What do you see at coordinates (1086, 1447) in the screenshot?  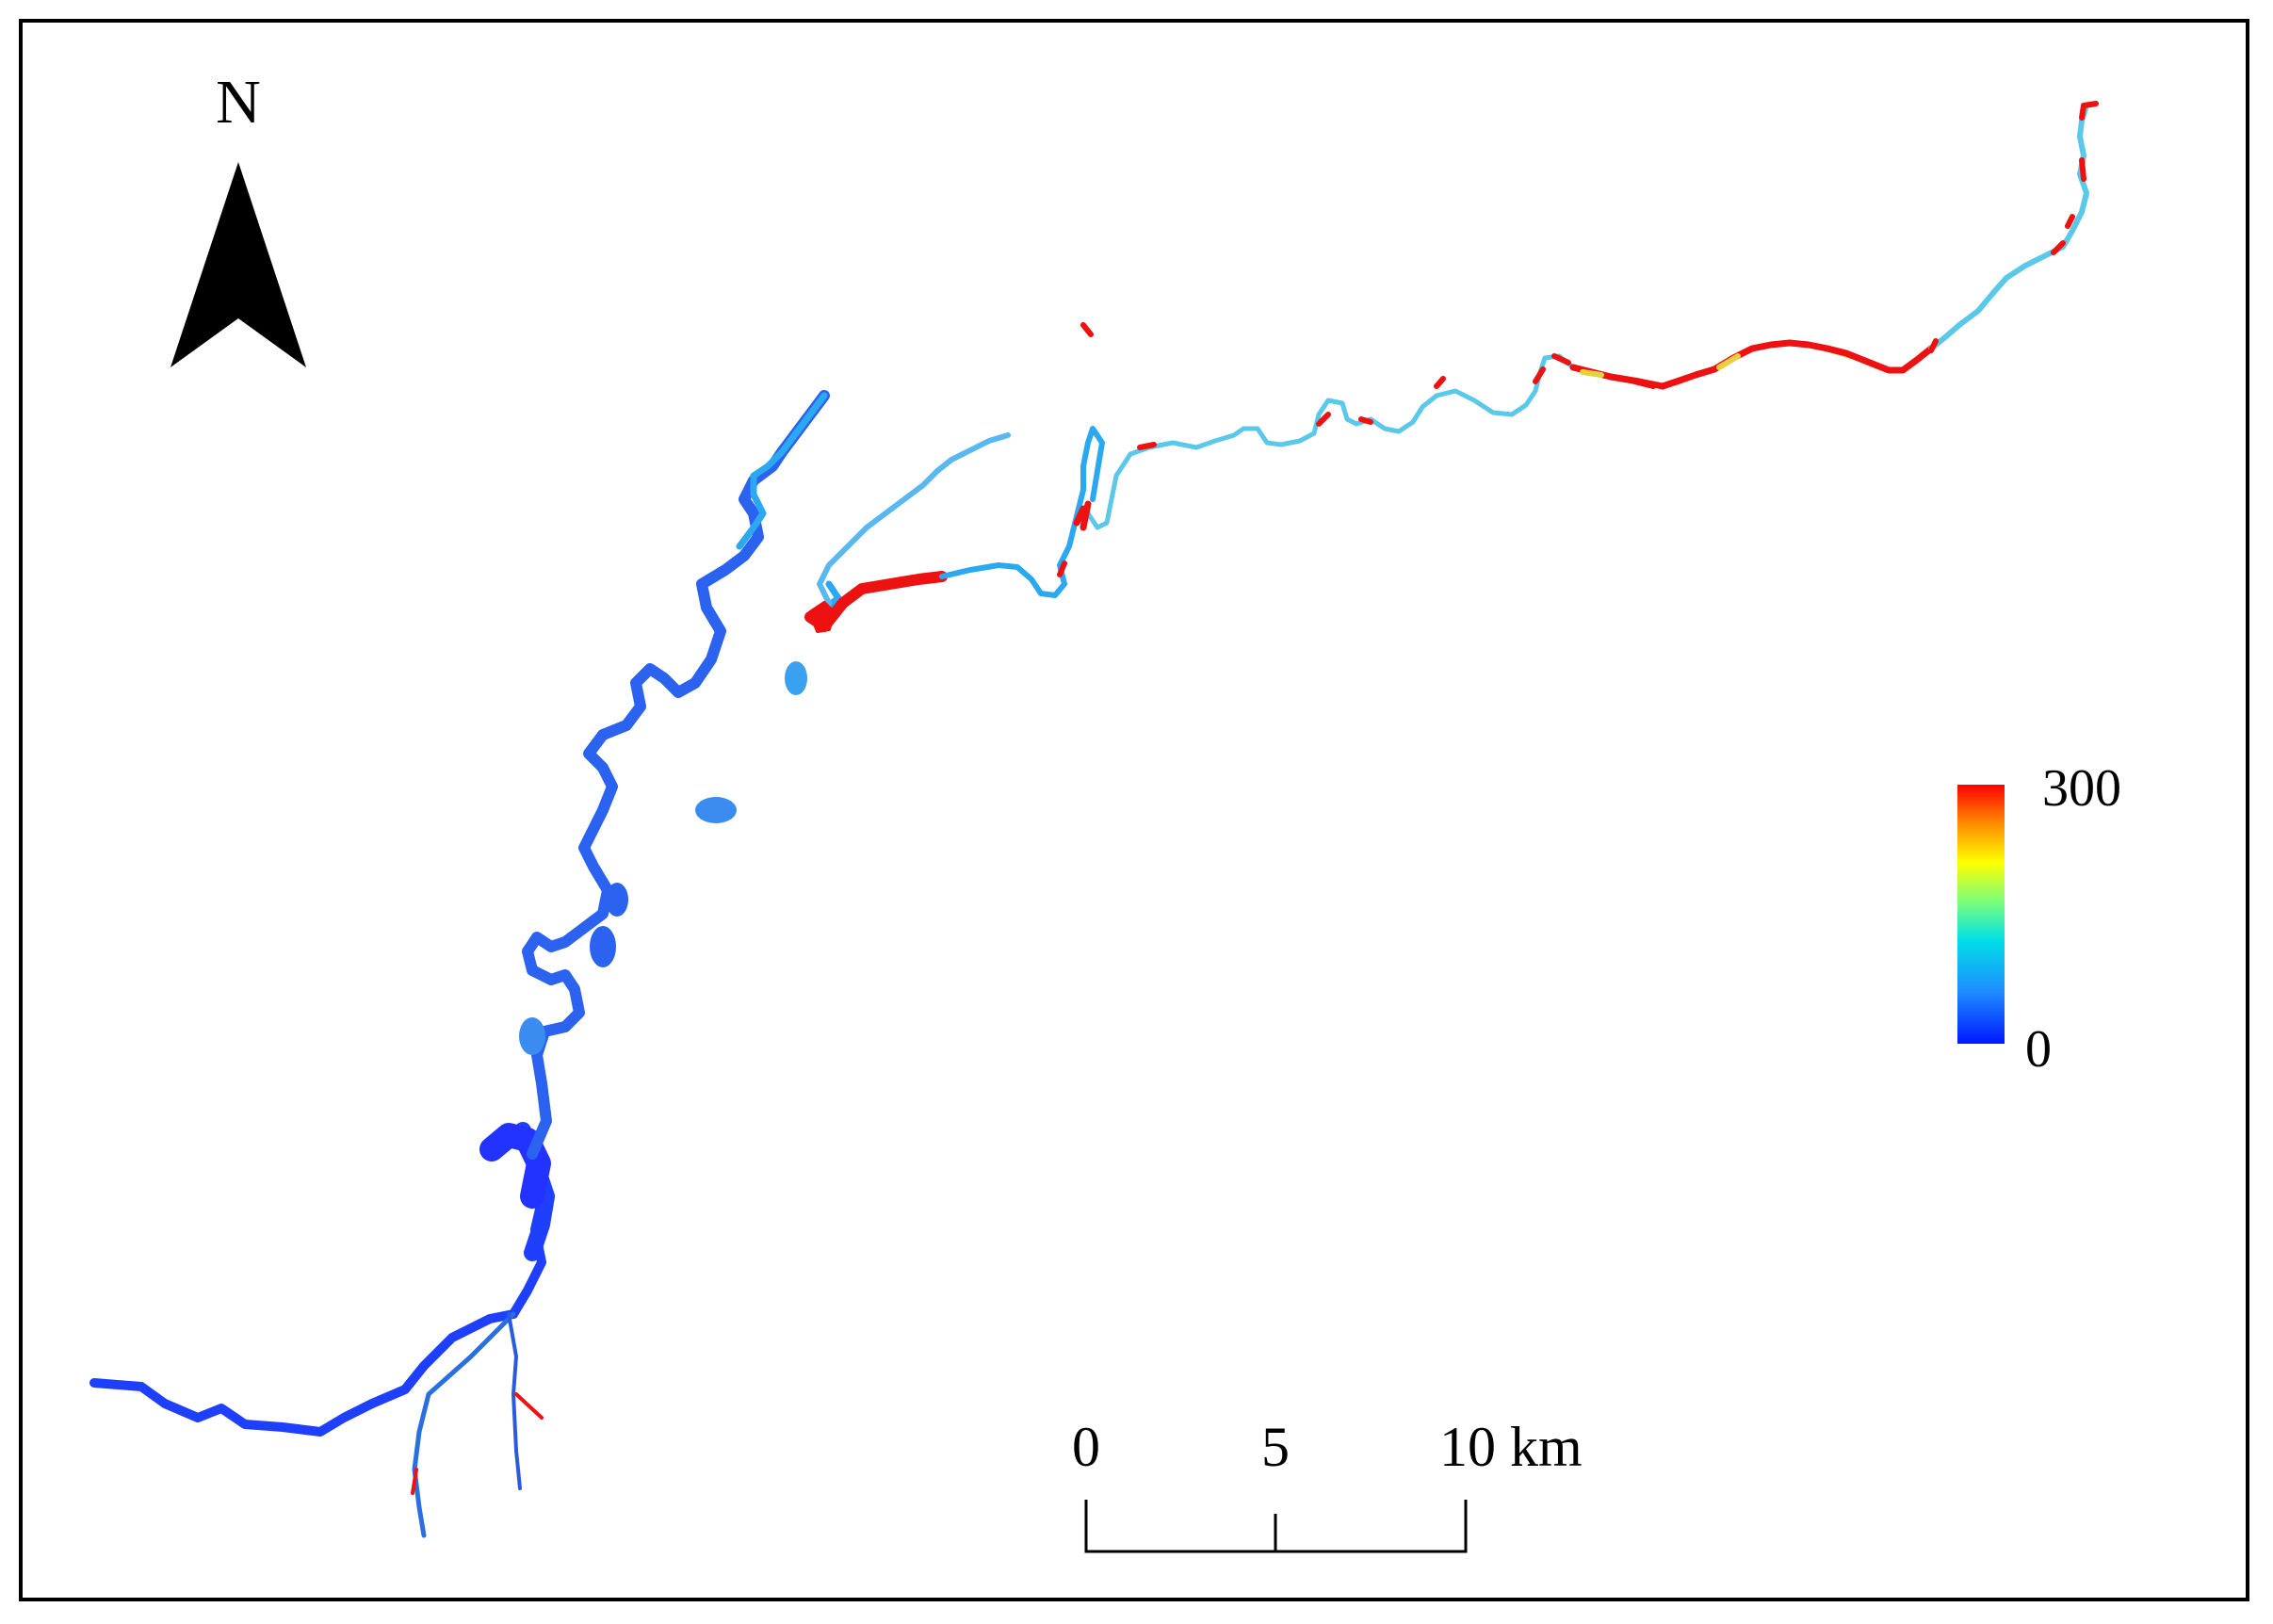 I see `scale-tick-label-0: 0` at bounding box center [1086, 1447].